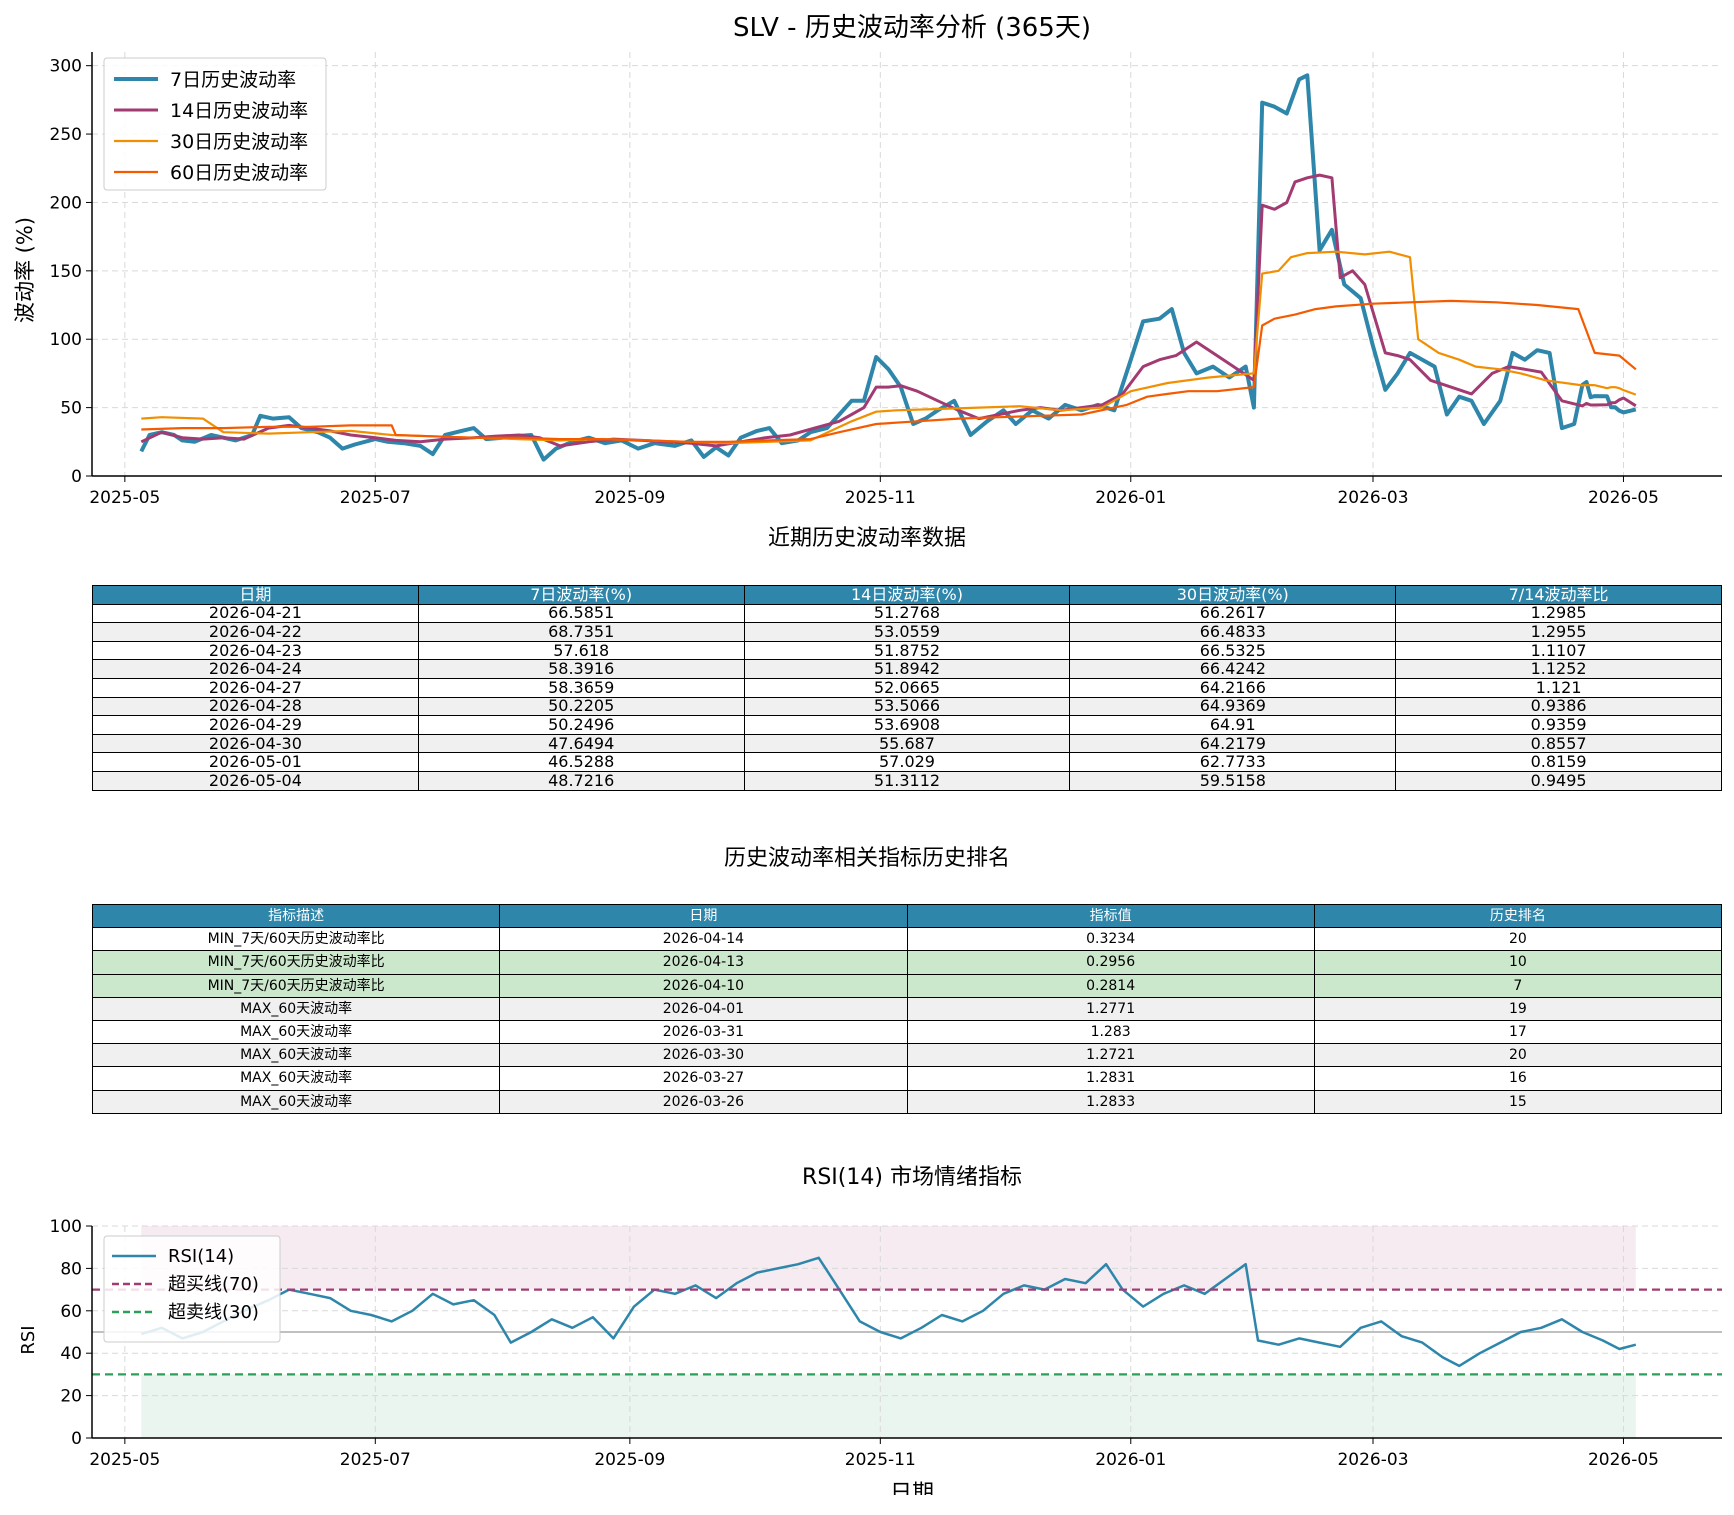  Describe the element at coordinates (1233, 669) in the screenshot. I see `table-cell: 66.4242` at that location.